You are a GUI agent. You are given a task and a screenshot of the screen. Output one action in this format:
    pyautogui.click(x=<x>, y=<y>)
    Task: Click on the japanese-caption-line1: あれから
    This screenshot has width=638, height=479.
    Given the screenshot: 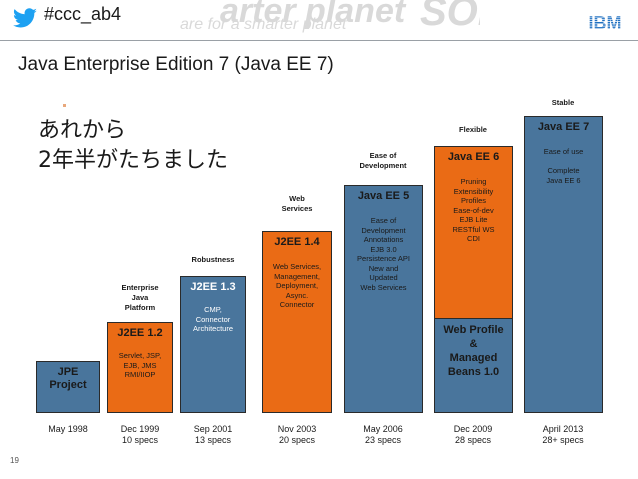 What is the action you would take?
    pyautogui.click(x=82, y=130)
    